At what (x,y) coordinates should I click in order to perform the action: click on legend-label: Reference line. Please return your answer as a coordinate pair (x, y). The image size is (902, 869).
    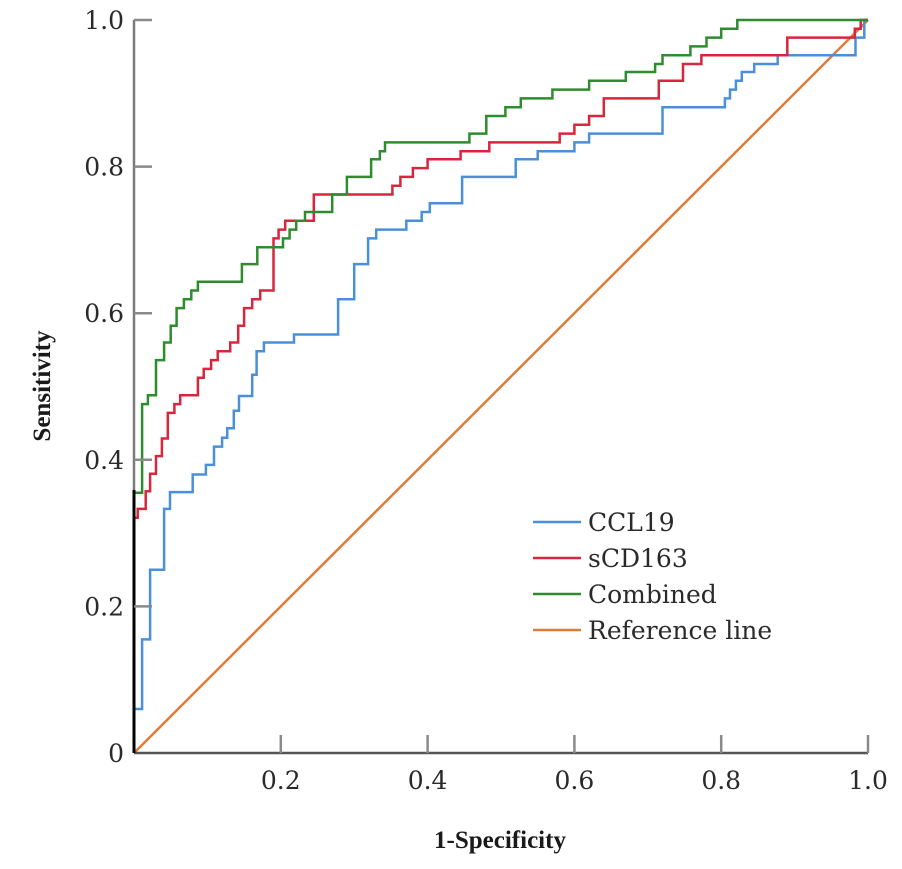
    Looking at the image, I should click on (680, 630).